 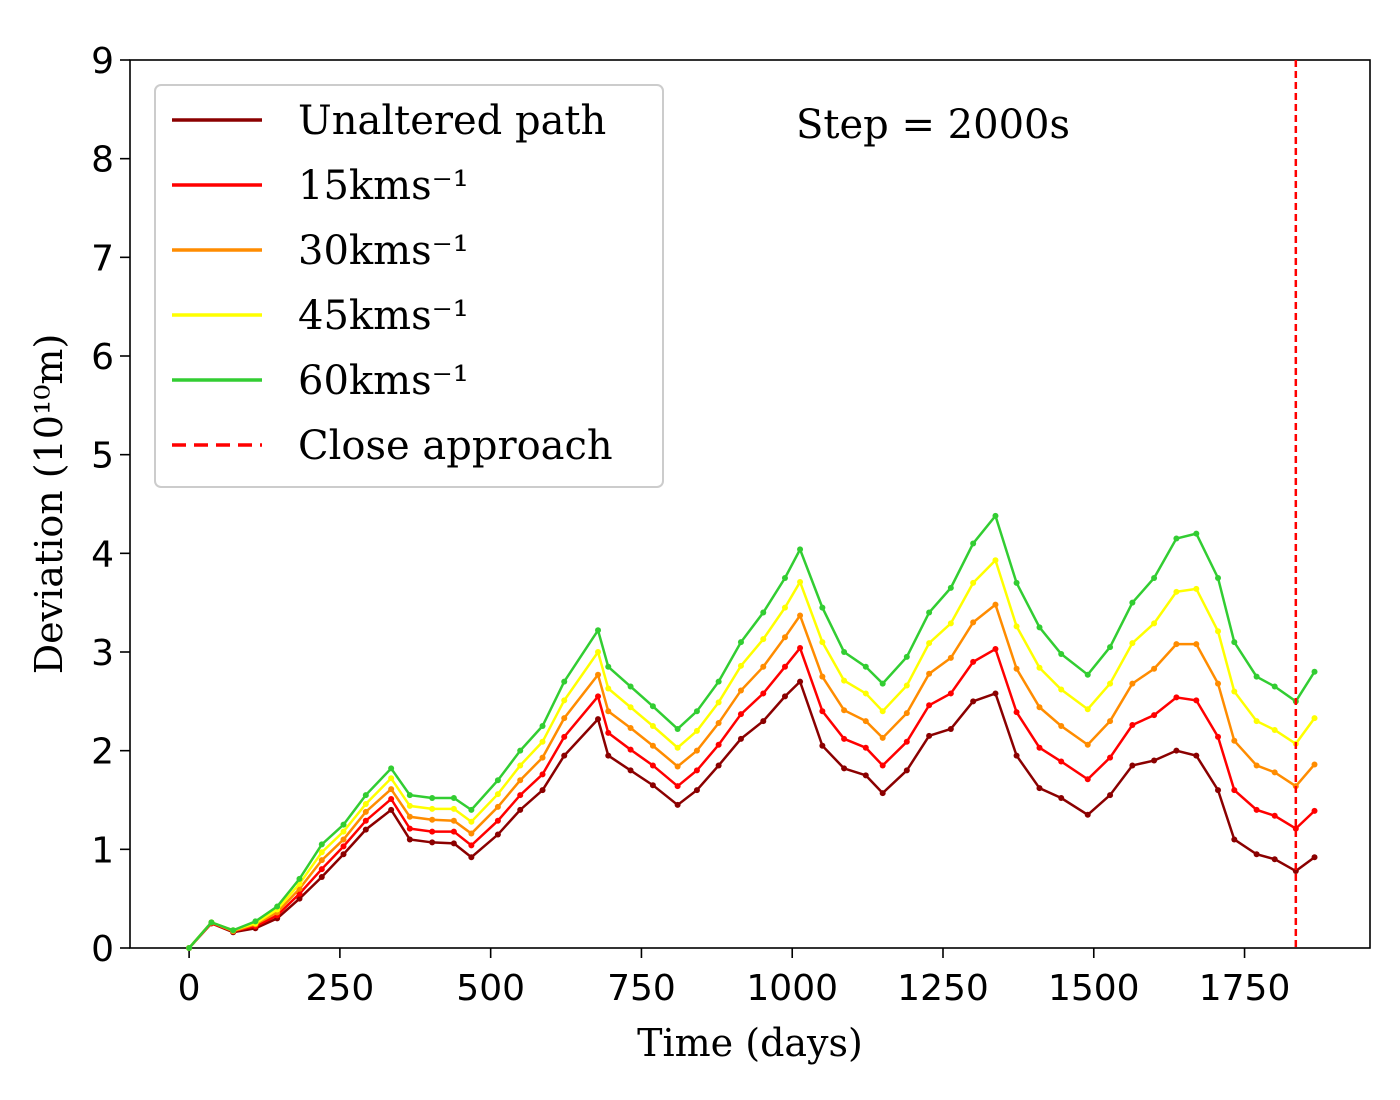 What do you see at coordinates (102, 61) in the screenshot?
I see `y-tick-label: 9` at bounding box center [102, 61].